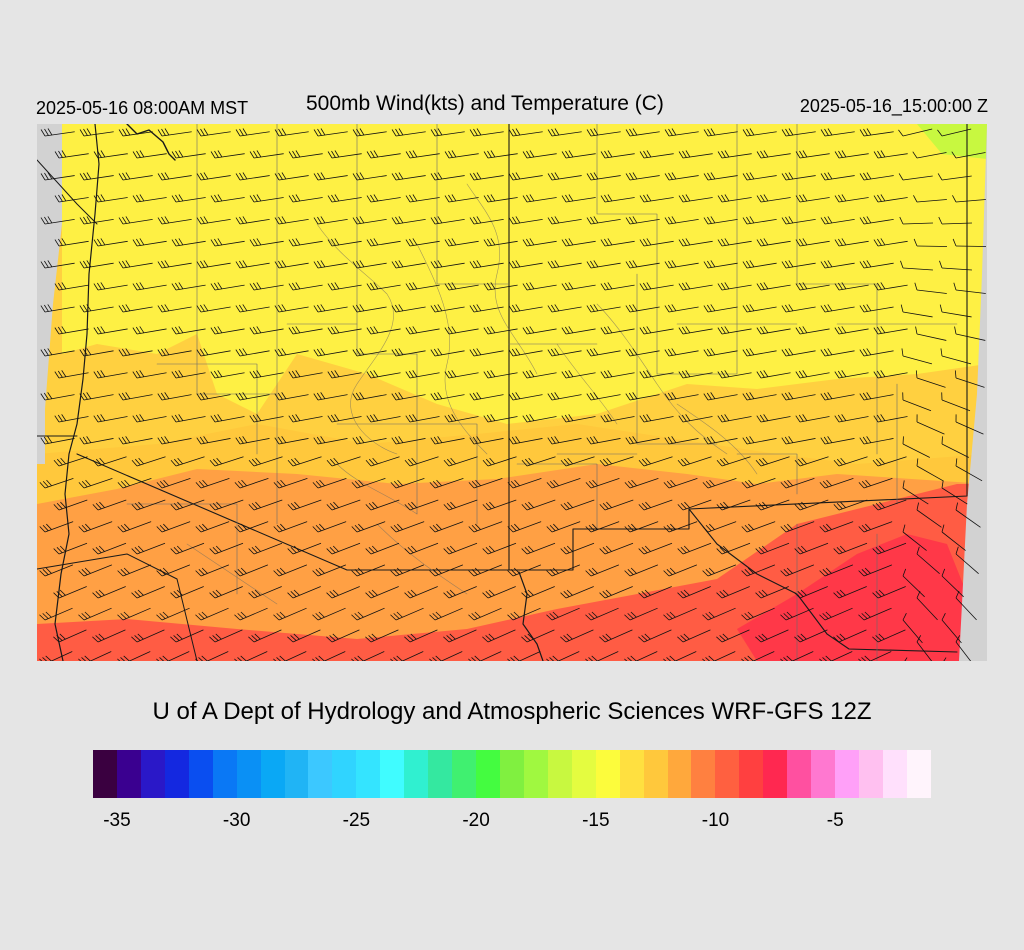  What do you see at coordinates (512, 822) in the screenshot?
I see `colorbar-tick-labels: -35 -30 -25 -20 -15 -10 -5` at bounding box center [512, 822].